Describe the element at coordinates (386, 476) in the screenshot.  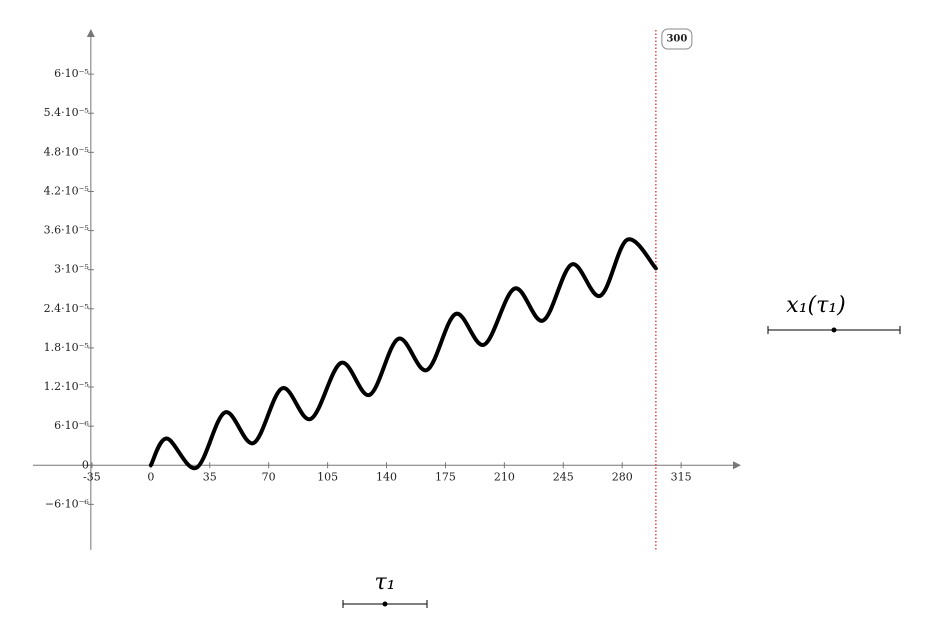
I see `x-tick-label: 140` at that location.